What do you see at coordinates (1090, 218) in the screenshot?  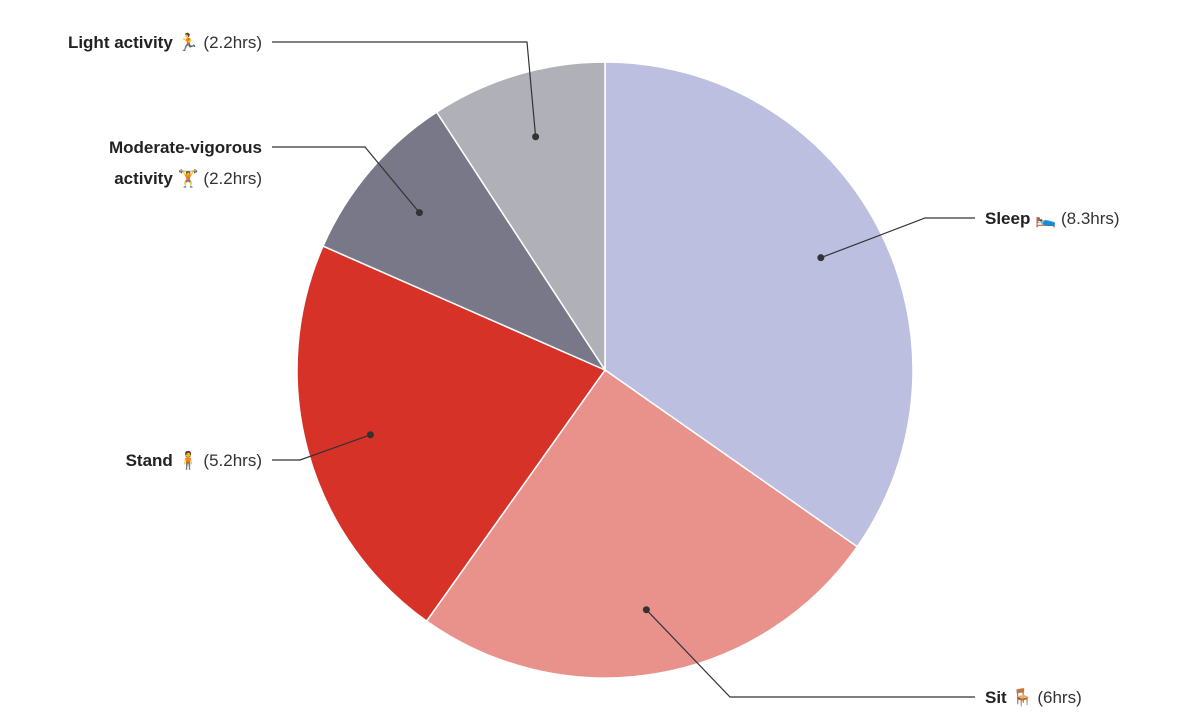 I see `value-label: (8.3hrs)` at bounding box center [1090, 218].